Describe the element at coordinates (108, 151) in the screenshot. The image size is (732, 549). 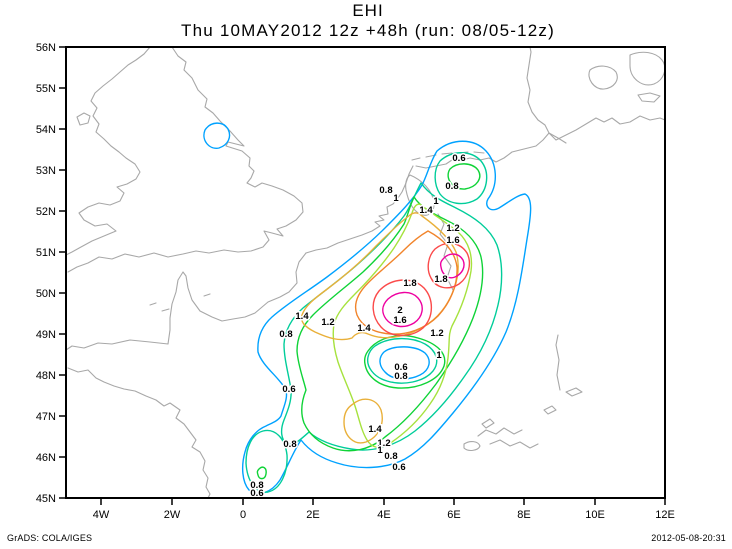
I see `coastline-britain-west` at that location.